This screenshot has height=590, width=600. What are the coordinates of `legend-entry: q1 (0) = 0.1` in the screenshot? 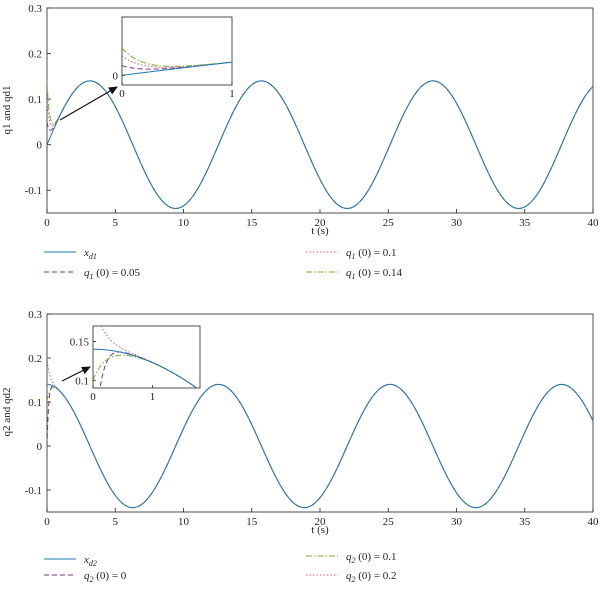 It's located at (371, 254).